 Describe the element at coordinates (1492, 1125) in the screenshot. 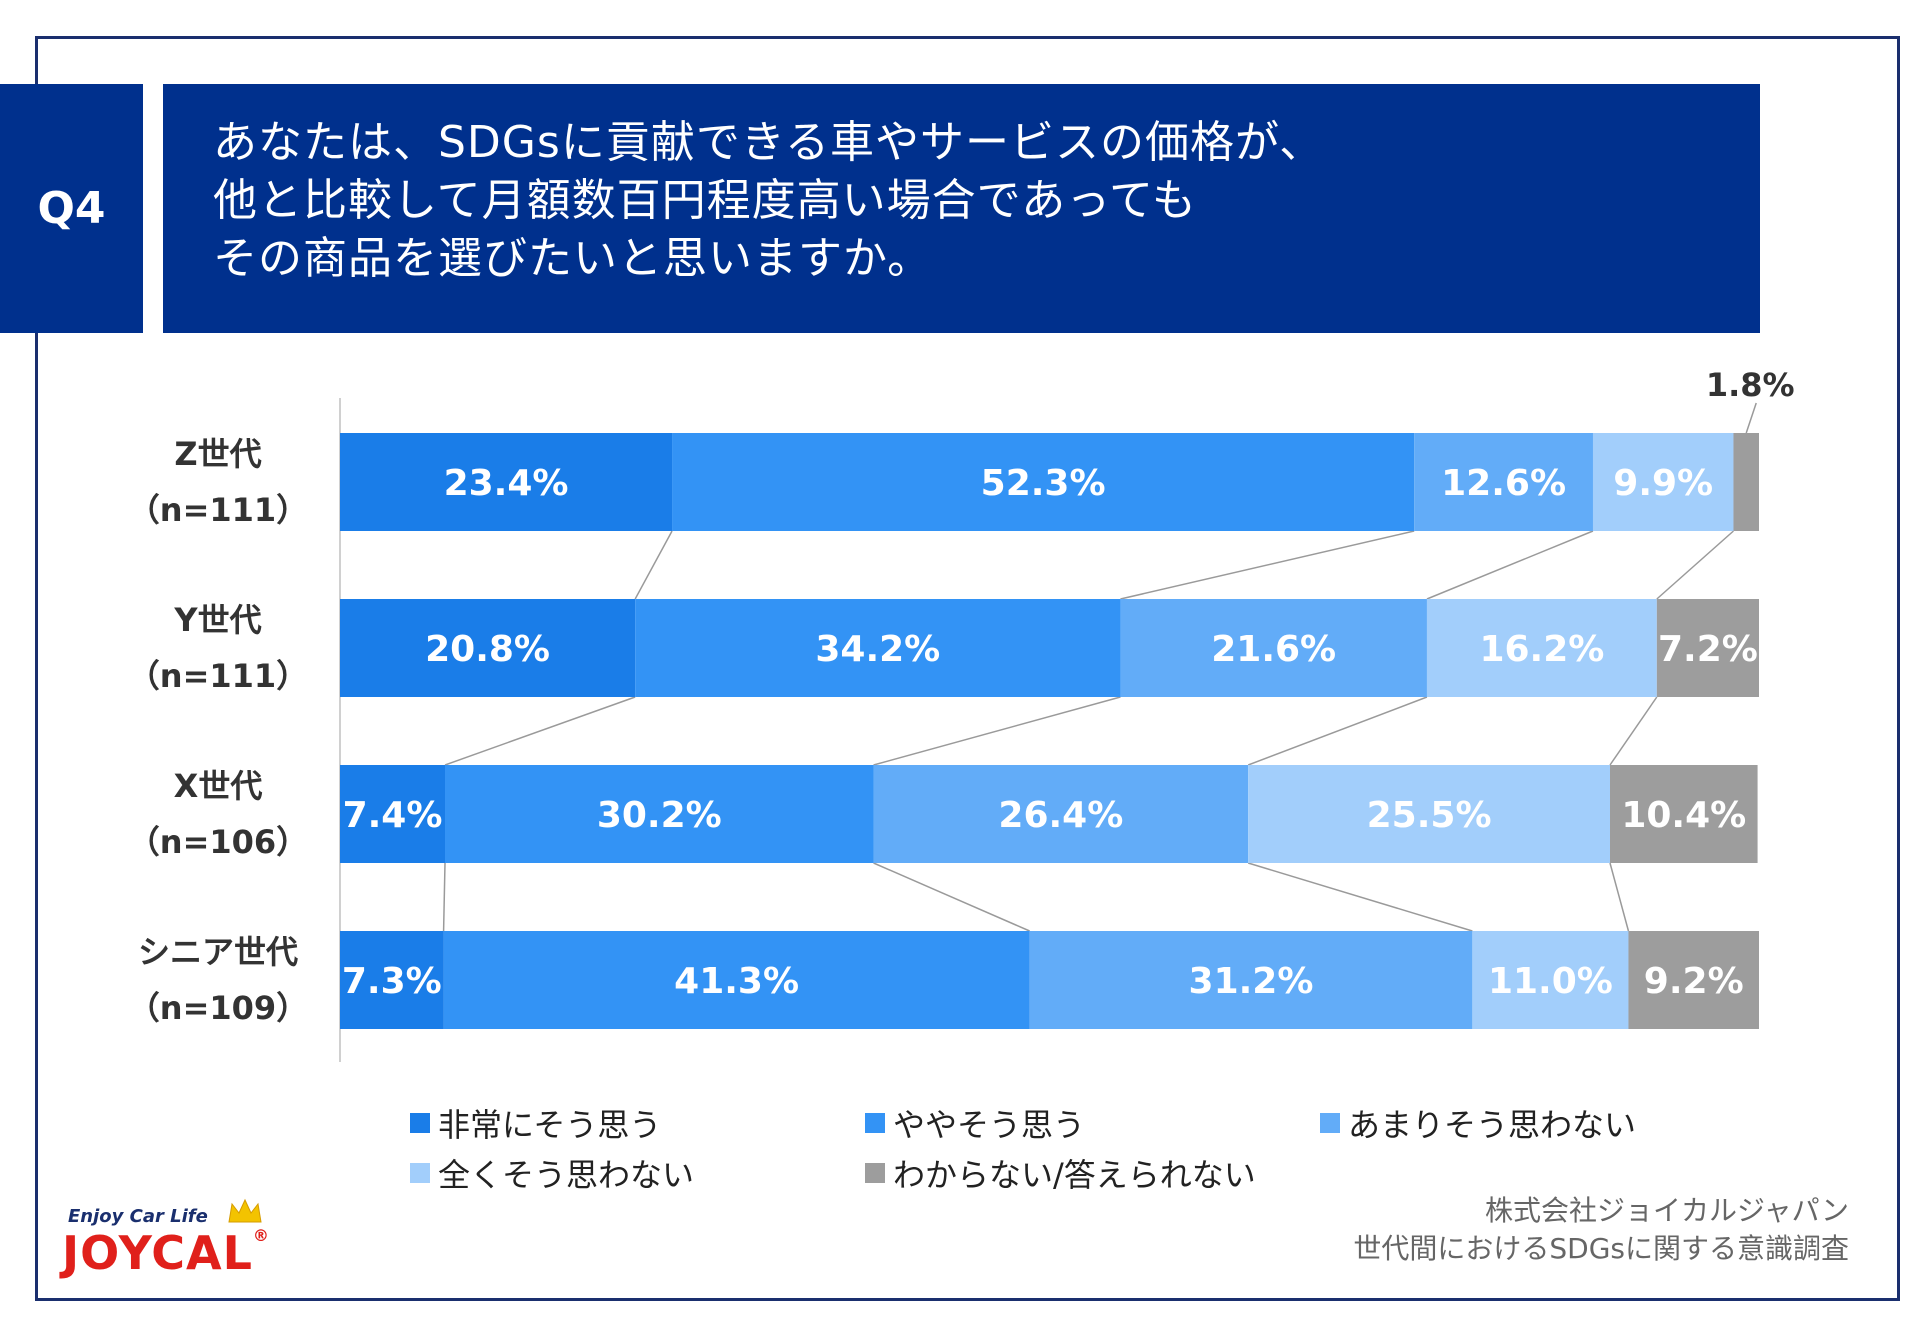

I see `legend-label: あまりそう思わない` at that location.